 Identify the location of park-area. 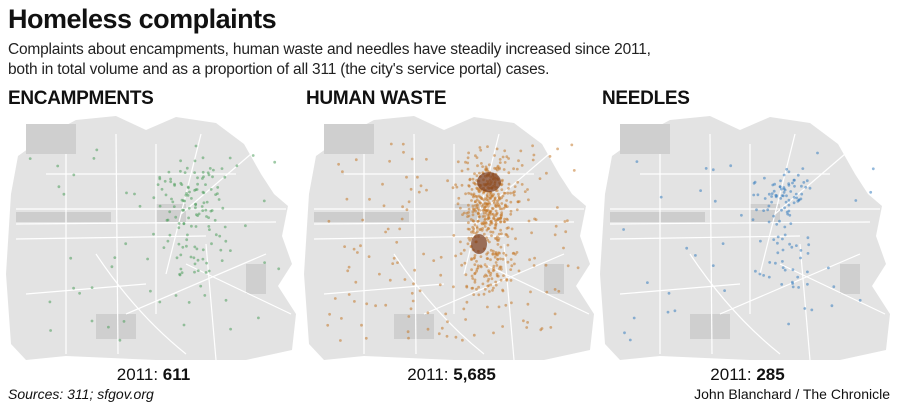
(256, 279).